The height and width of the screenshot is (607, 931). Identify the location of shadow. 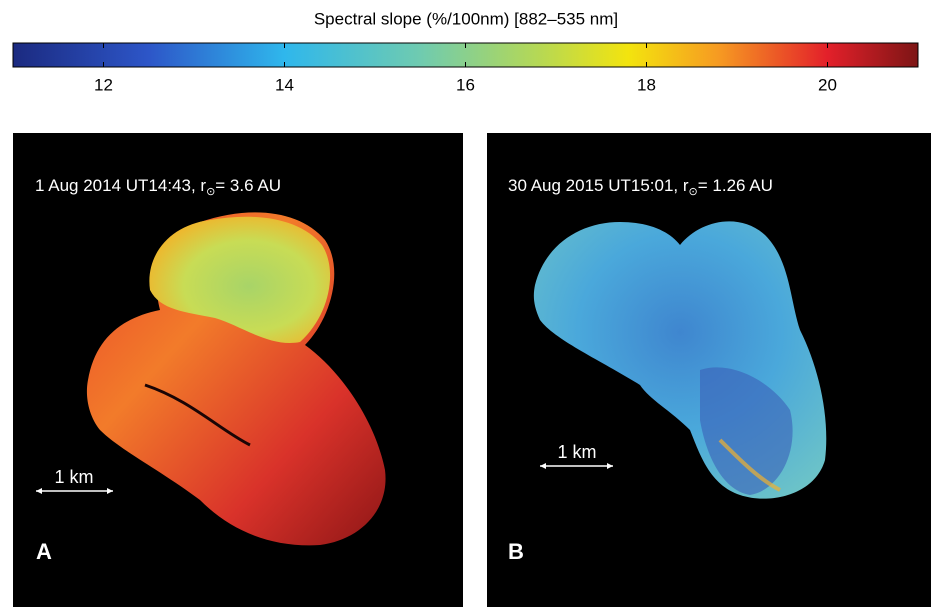
(197, 415).